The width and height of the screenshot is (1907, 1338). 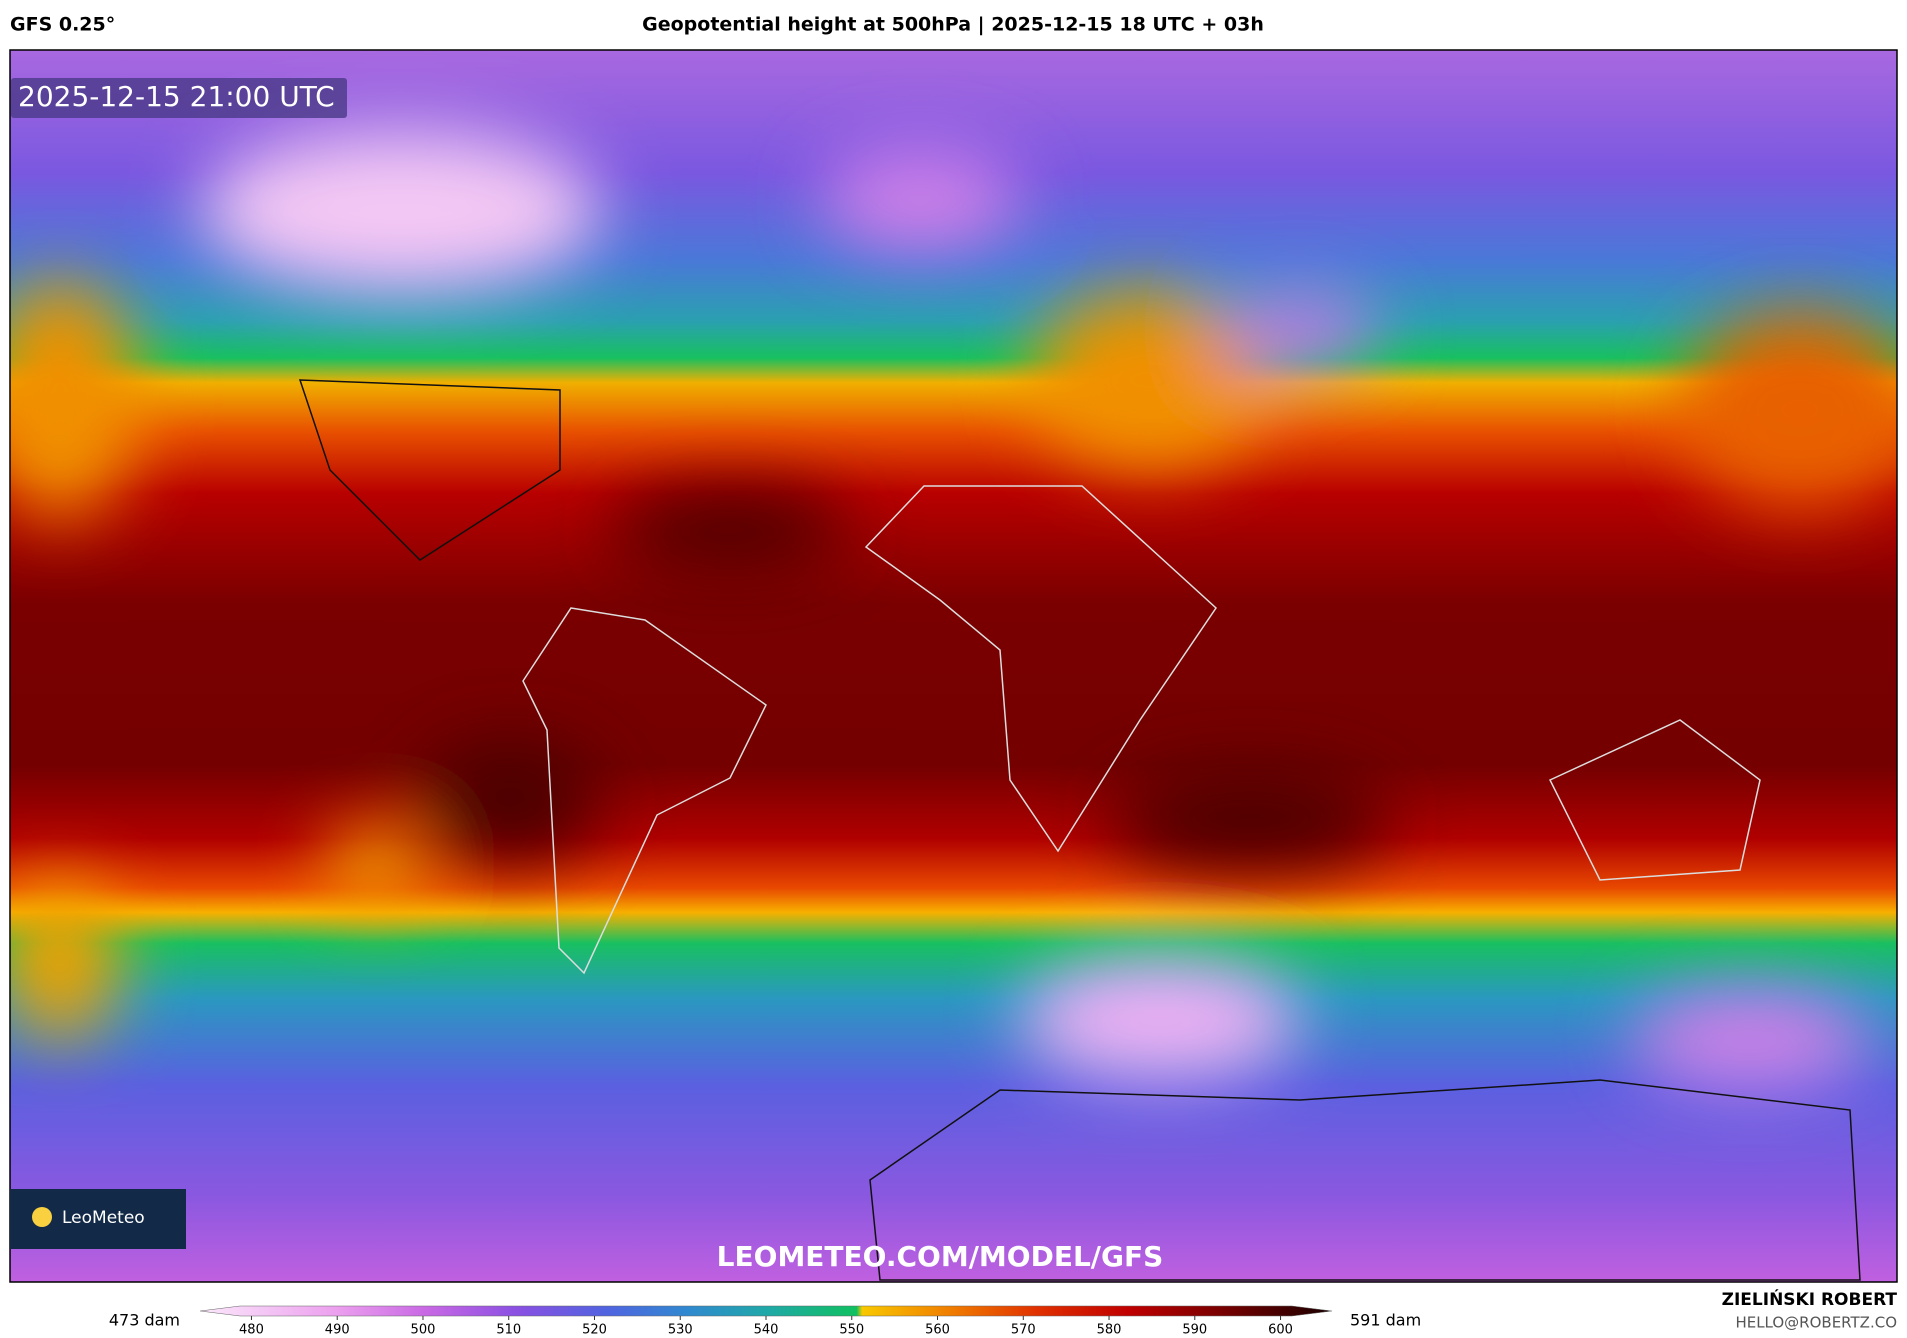 I want to click on author: ZIELIŃSKI ROBERT, so click(x=1810, y=1299).